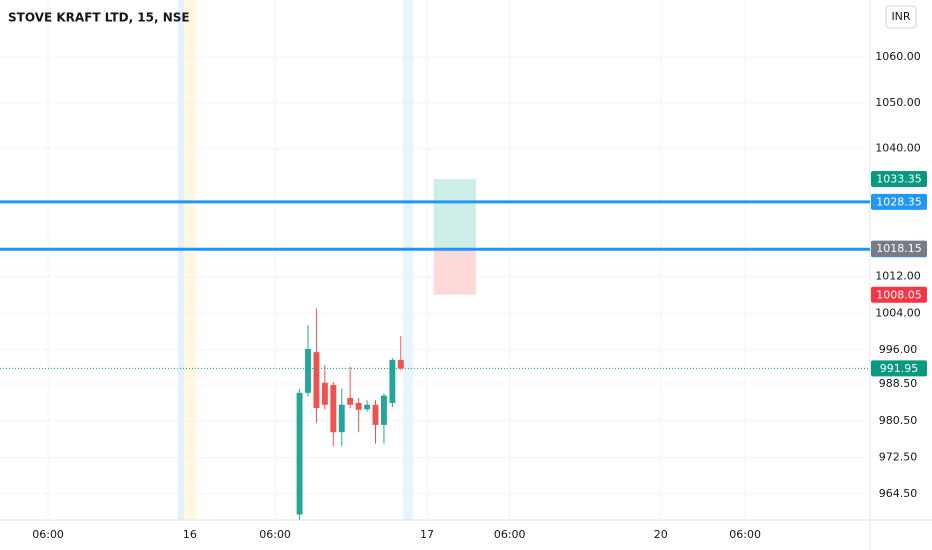 The width and height of the screenshot is (932, 550). I want to click on y-tick-label: 1050.00, so click(898, 102).